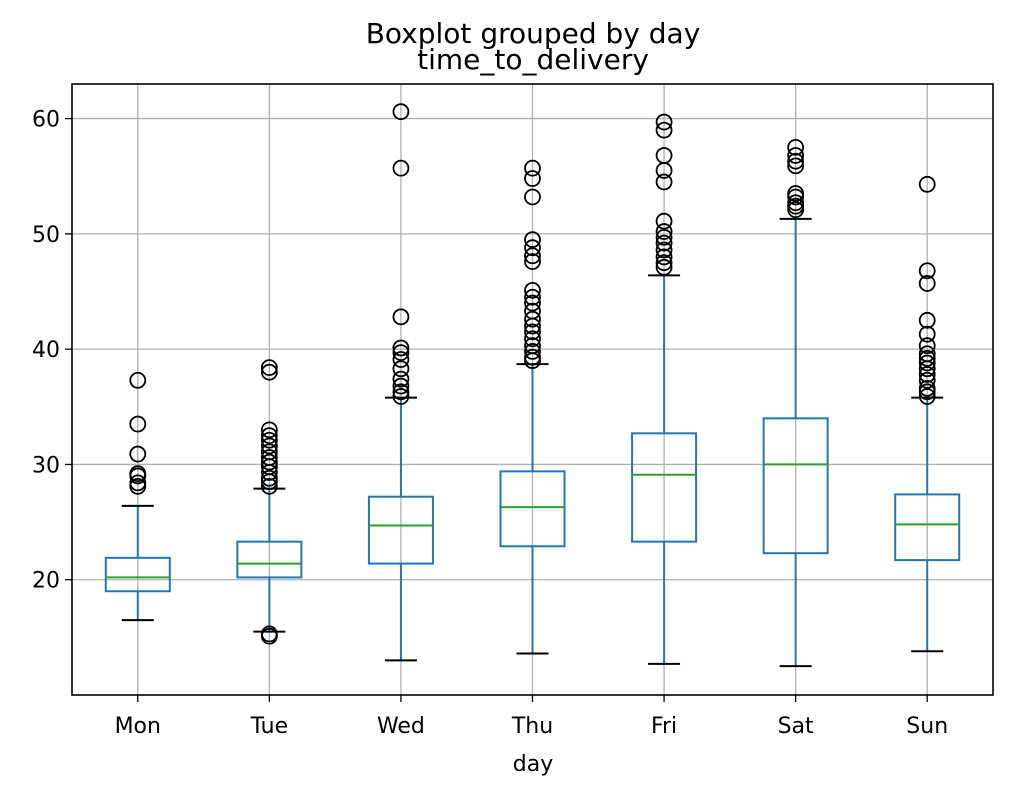  What do you see at coordinates (137, 496) in the screenshot?
I see `box-mon` at bounding box center [137, 496].